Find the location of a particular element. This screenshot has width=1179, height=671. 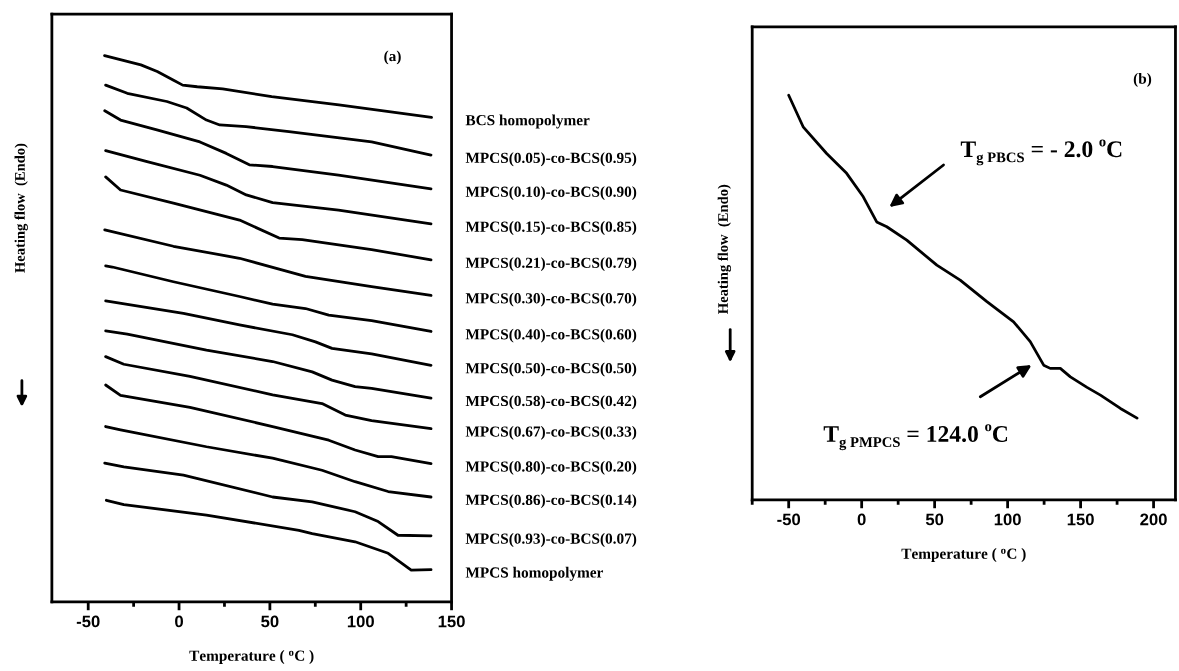

text: (b) is located at coordinates (1142, 80).